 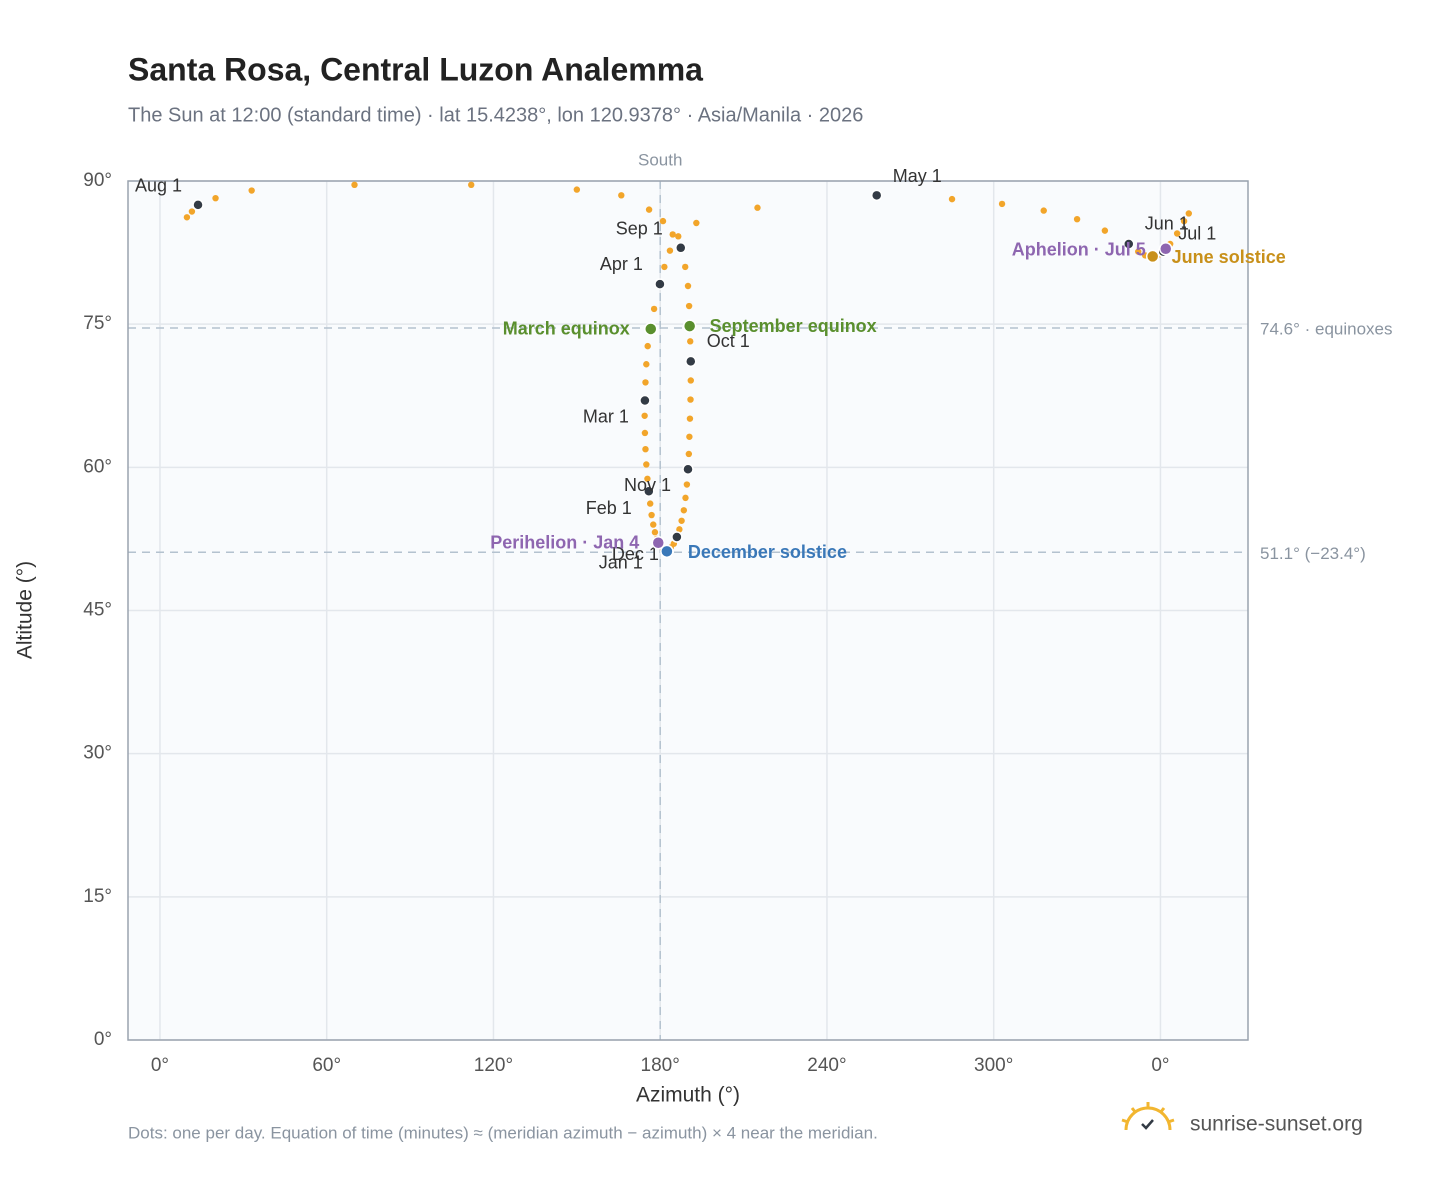 What do you see at coordinates (158, 186) in the screenshot?
I see `month-label: Aug 1` at bounding box center [158, 186].